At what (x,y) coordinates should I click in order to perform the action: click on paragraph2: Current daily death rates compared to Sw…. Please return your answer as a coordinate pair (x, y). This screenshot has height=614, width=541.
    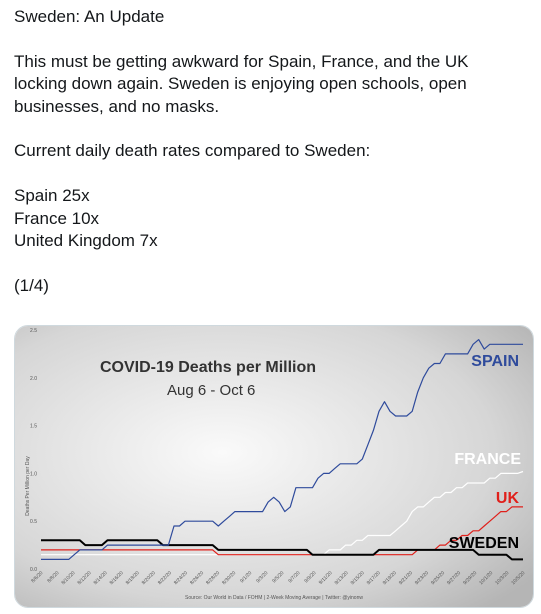
    Looking at the image, I should click on (192, 151).